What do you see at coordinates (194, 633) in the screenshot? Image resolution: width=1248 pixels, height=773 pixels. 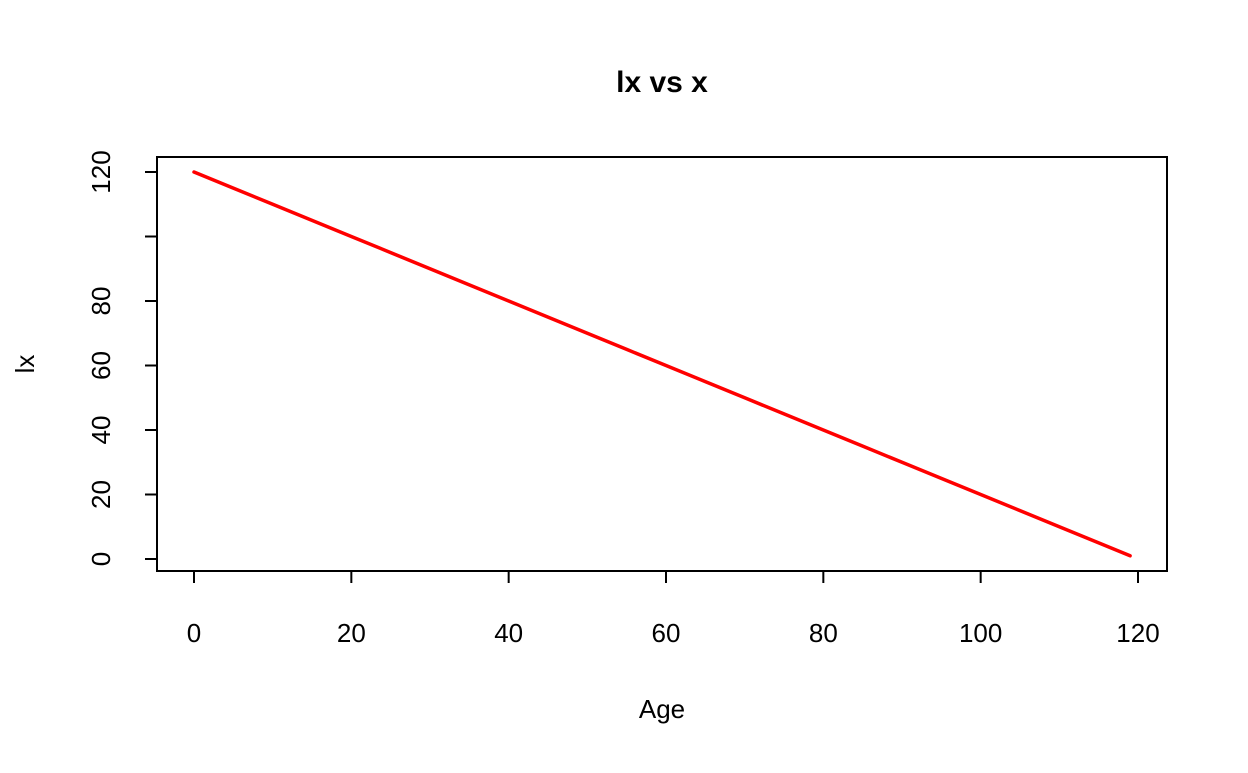 I see `x-tick-label: 0` at bounding box center [194, 633].